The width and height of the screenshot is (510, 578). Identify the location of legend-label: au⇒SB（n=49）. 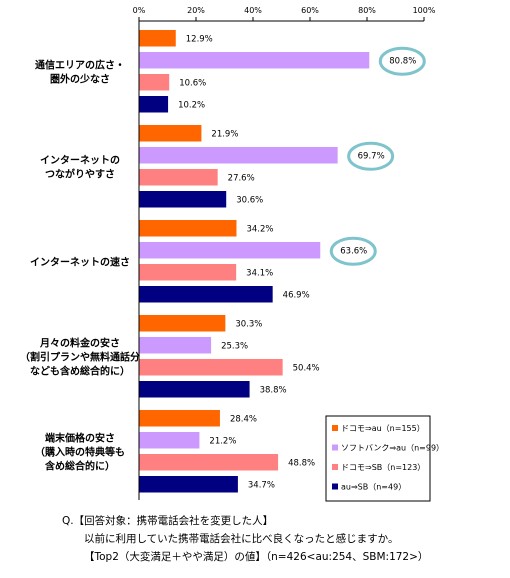
(373, 487).